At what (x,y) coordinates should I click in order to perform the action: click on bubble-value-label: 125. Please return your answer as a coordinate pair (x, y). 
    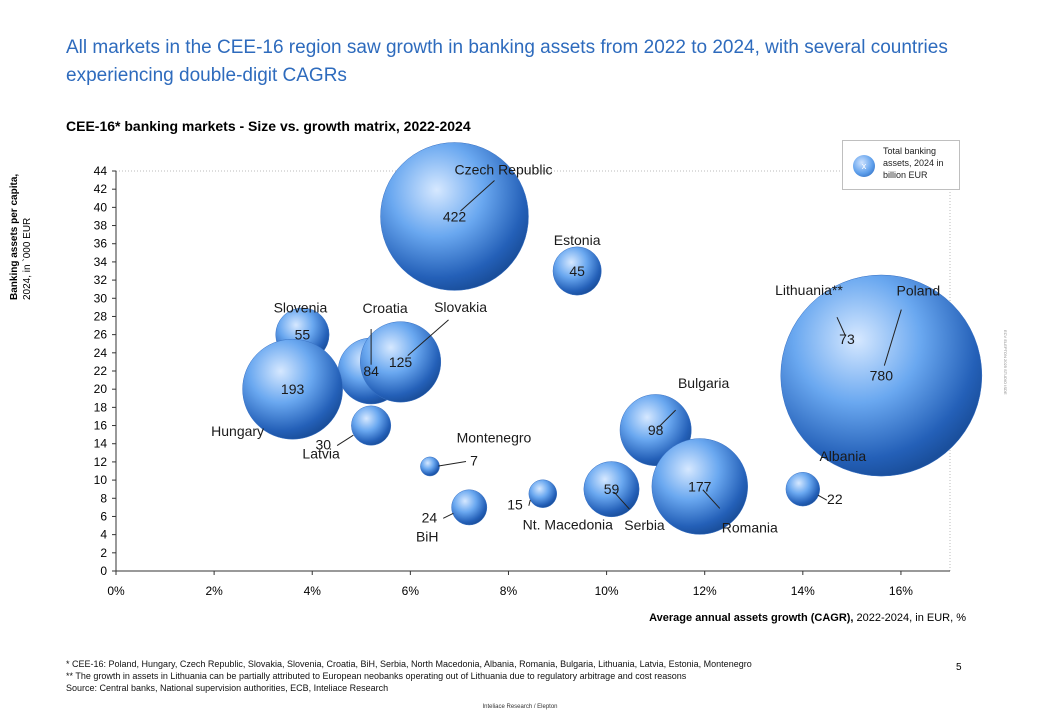
    Looking at the image, I should click on (401, 362).